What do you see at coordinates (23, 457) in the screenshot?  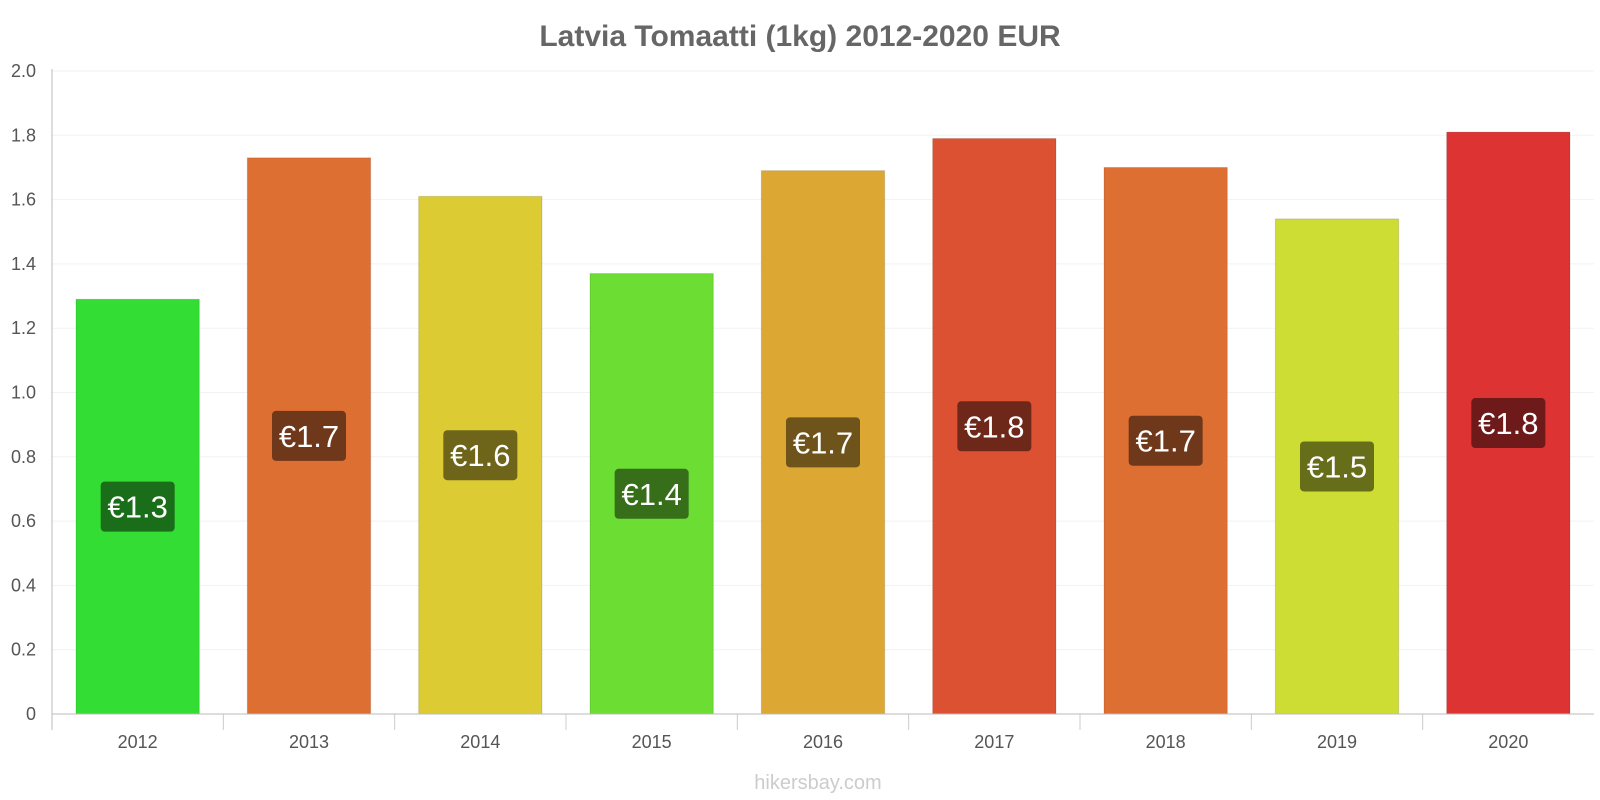 I see `y-tick-label: 0.8` at bounding box center [23, 457].